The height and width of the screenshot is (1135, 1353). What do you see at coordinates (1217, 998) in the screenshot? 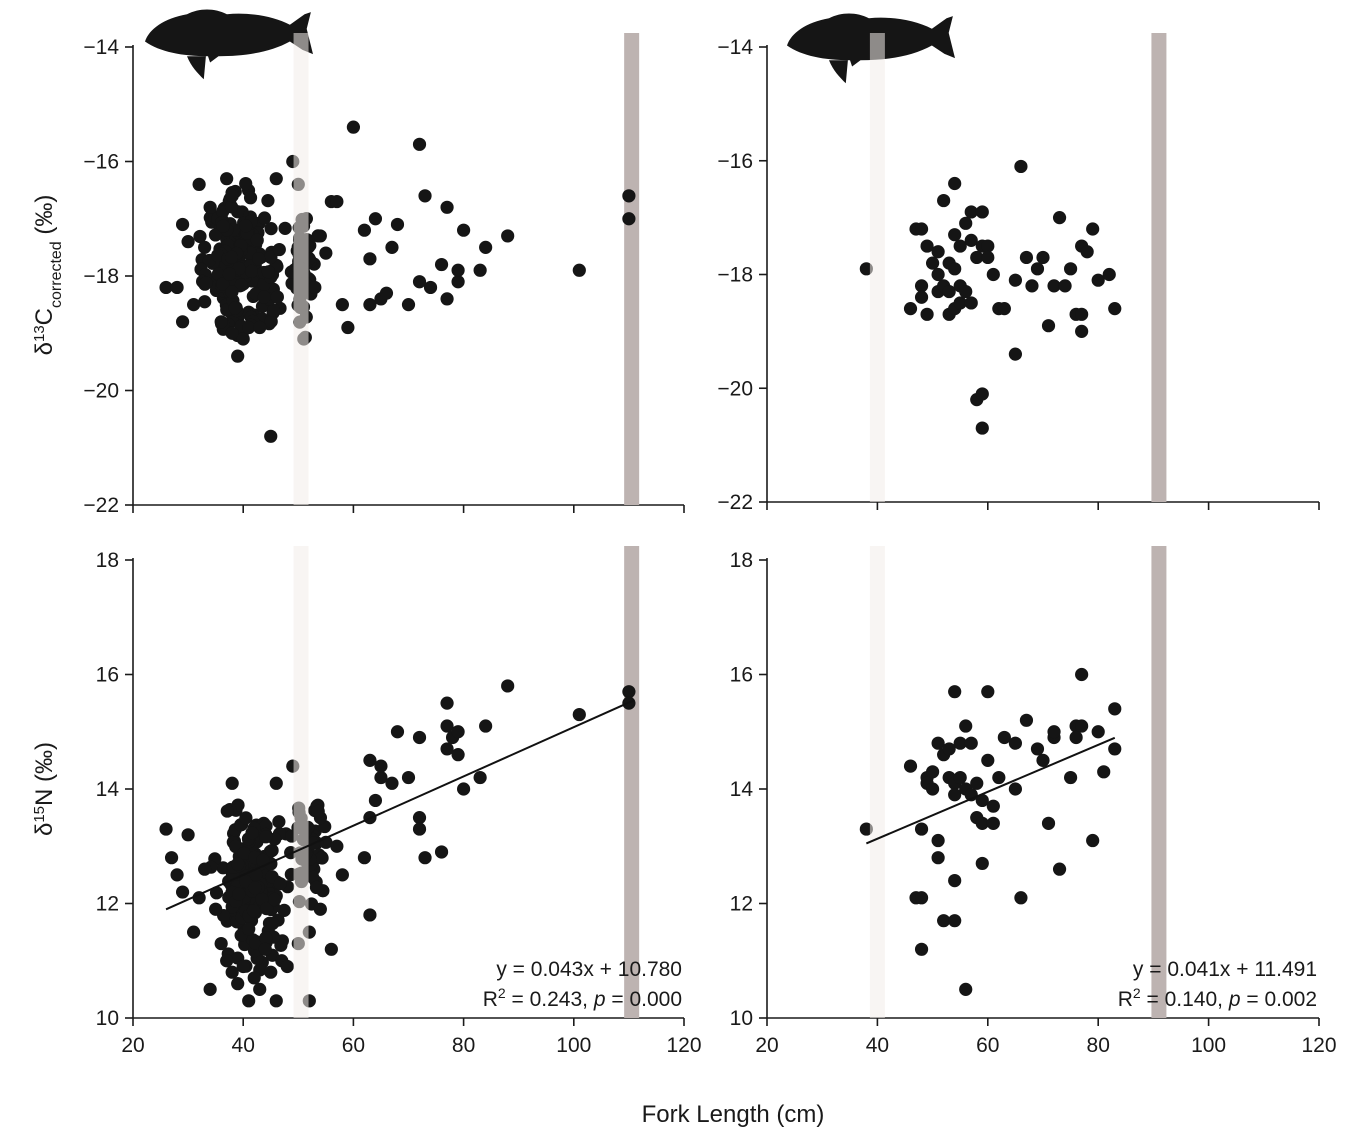
I see `regression-stats: R2 = 0.140, p = 0.002` at bounding box center [1217, 998].